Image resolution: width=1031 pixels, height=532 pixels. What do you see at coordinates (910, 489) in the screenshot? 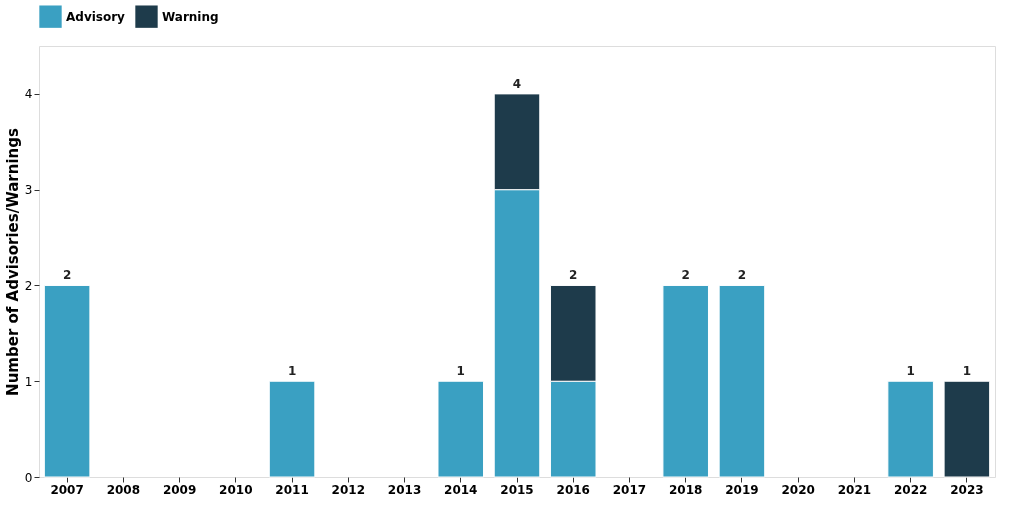
I see `x-tick-label: 2022` at bounding box center [910, 489].